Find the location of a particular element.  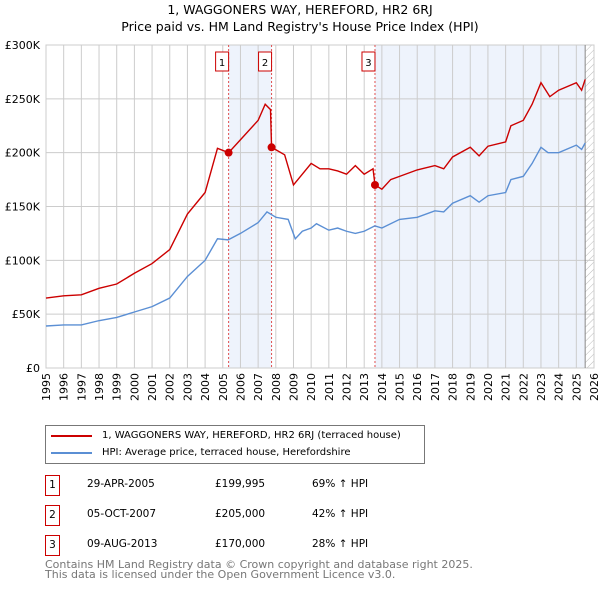

chart-title: 1, WAGGONERS WAY, HEREFORD, HR2 6RJ is located at coordinates (300, 9).